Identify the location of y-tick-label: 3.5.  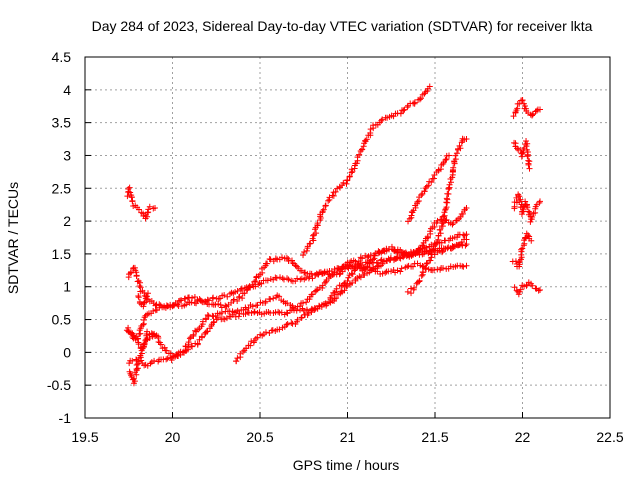
(62, 123).